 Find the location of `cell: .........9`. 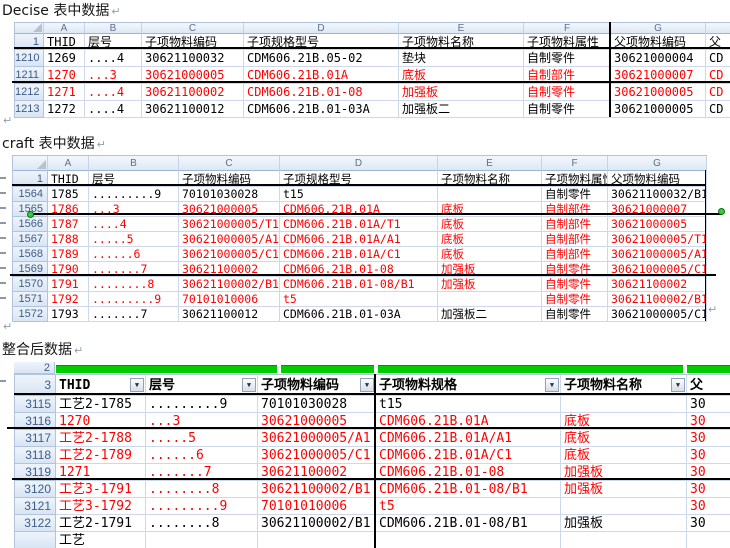

cell: .........9 is located at coordinates (134, 299).